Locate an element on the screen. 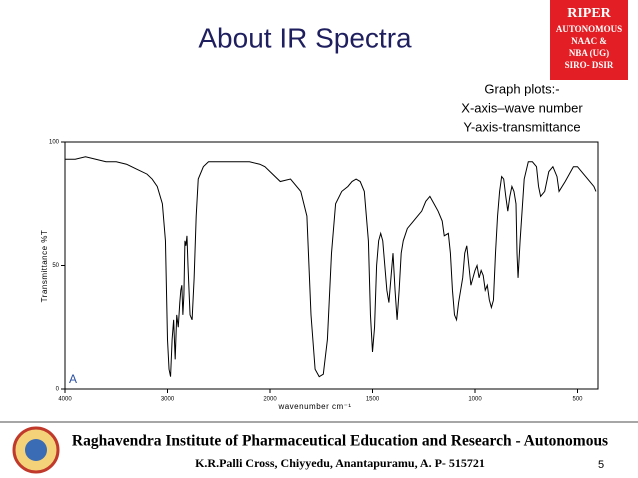 The height and width of the screenshot is (478, 638). x-tick-label: 3000 is located at coordinates (168, 400).